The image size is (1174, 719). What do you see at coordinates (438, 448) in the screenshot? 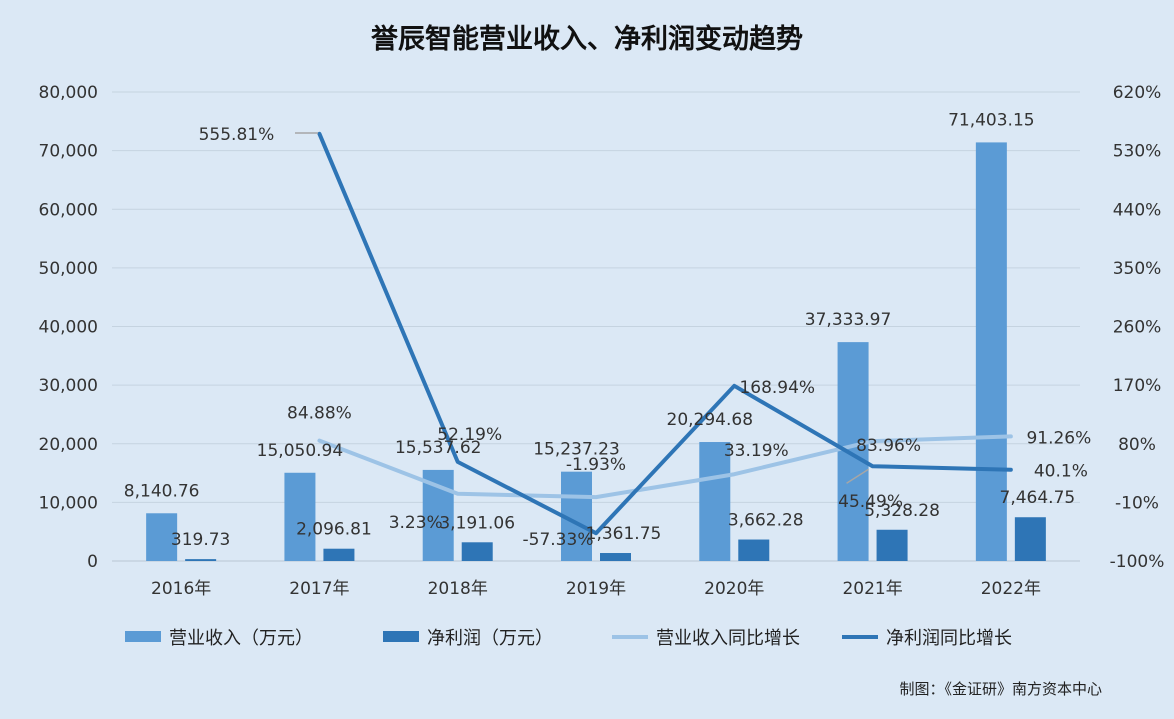
I see `revenue-data-label: 15,537.62` at bounding box center [438, 448].